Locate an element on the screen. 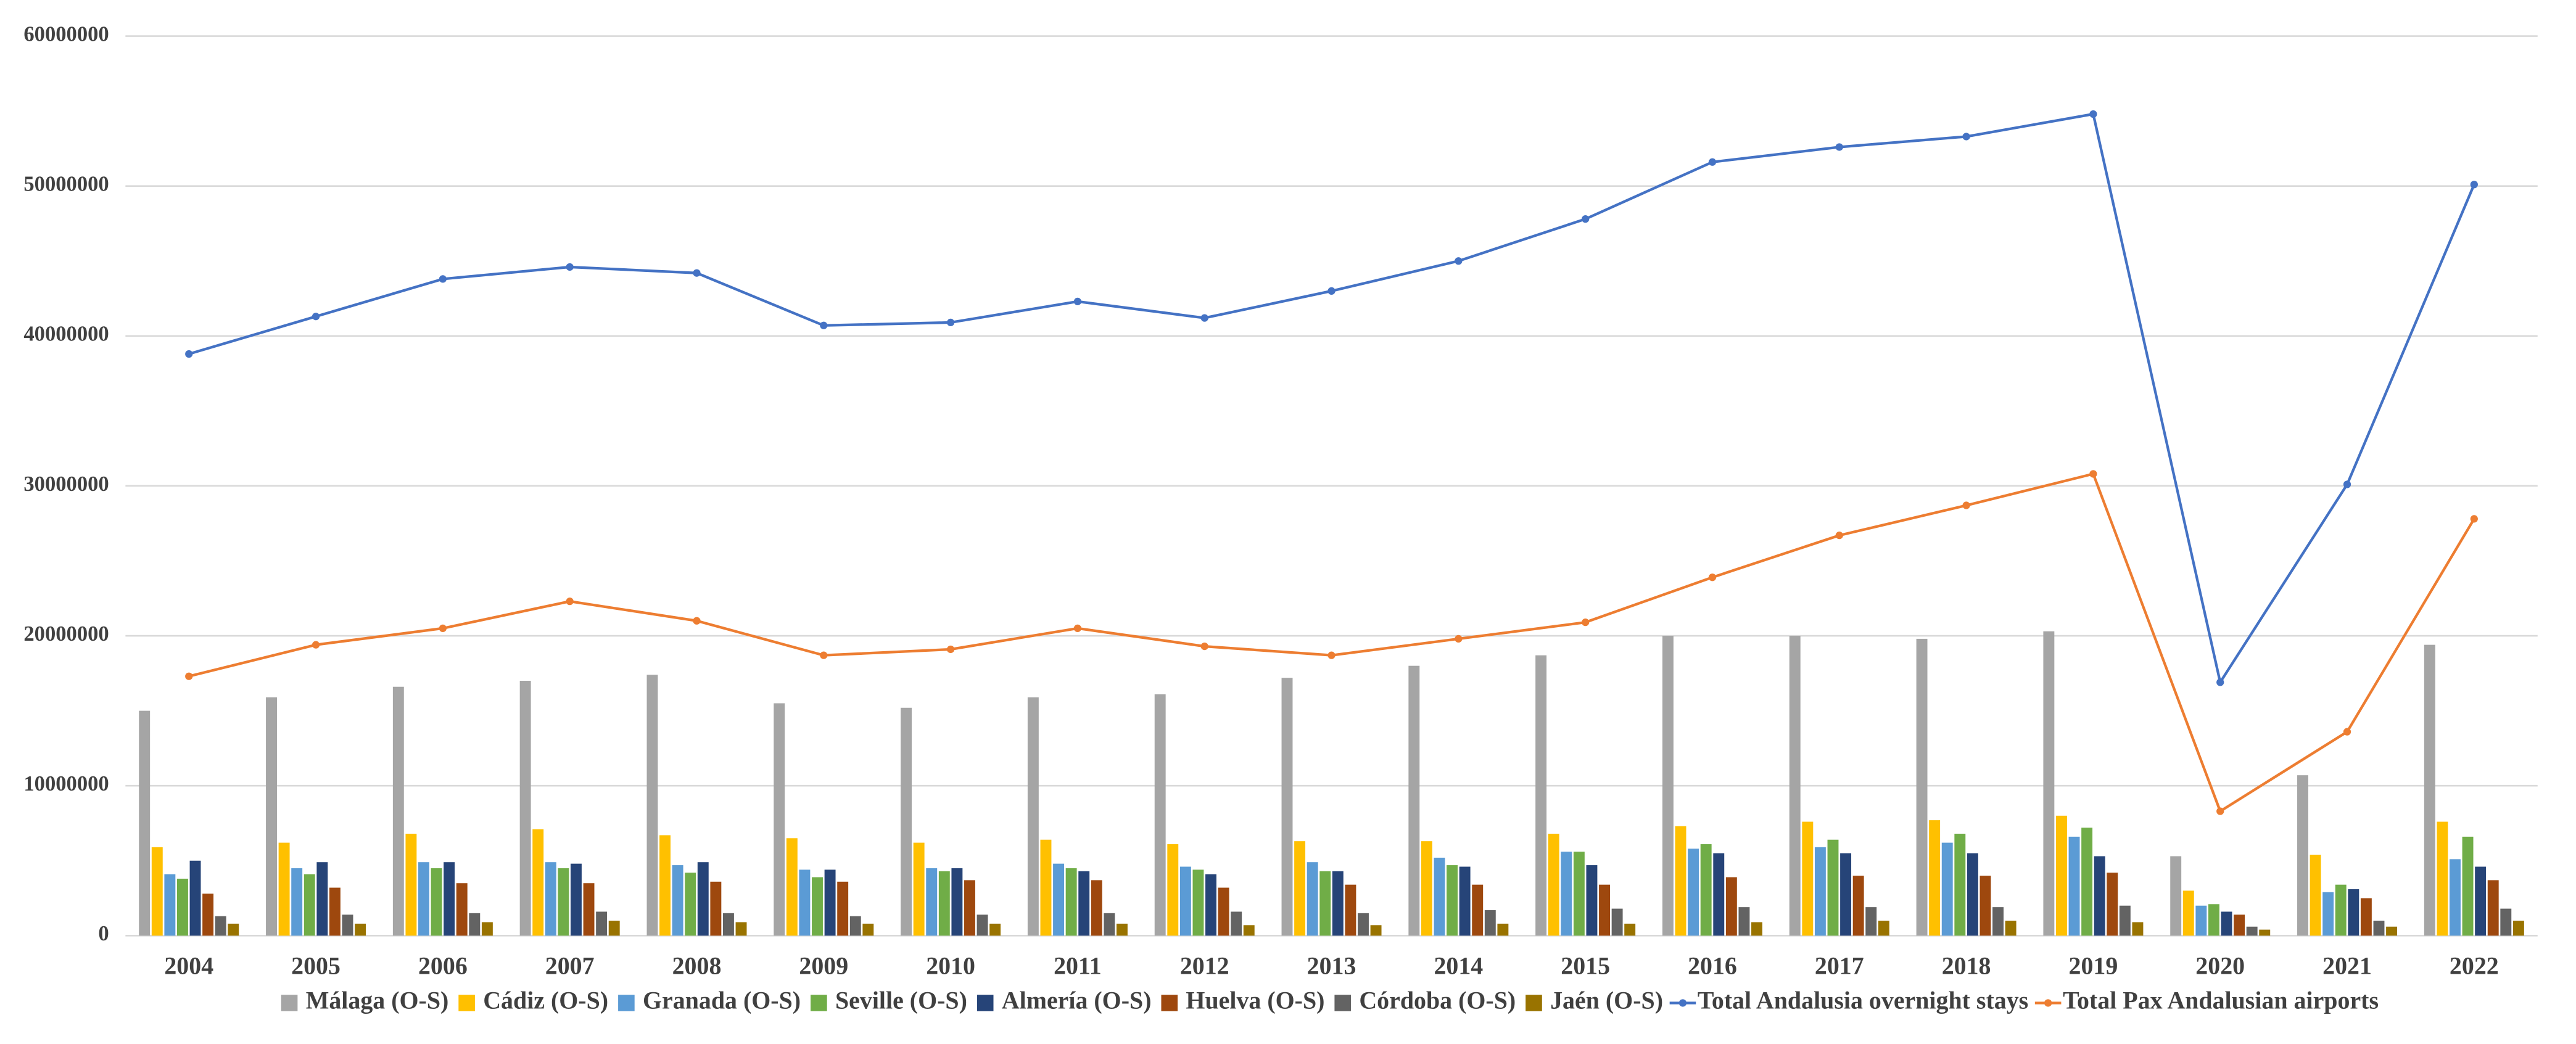 This screenshot has width=2576, height=1044. y-tick-label: 10000000 is located at coordinates (66, 783).